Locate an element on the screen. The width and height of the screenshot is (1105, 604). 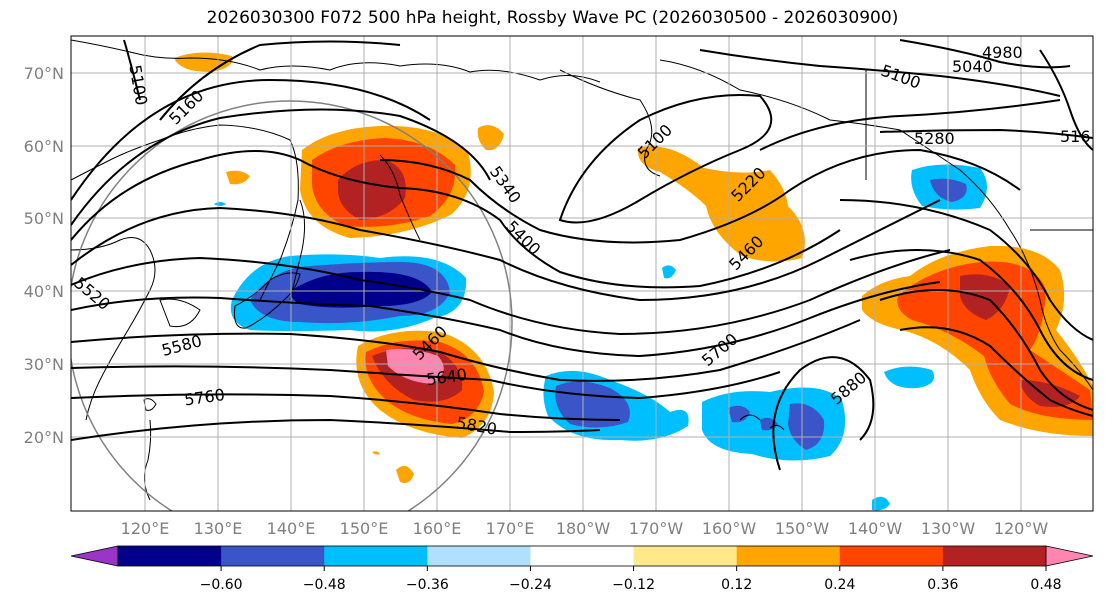
colorbar-tick-label: −0.36 is located at coordinates (427, 585).